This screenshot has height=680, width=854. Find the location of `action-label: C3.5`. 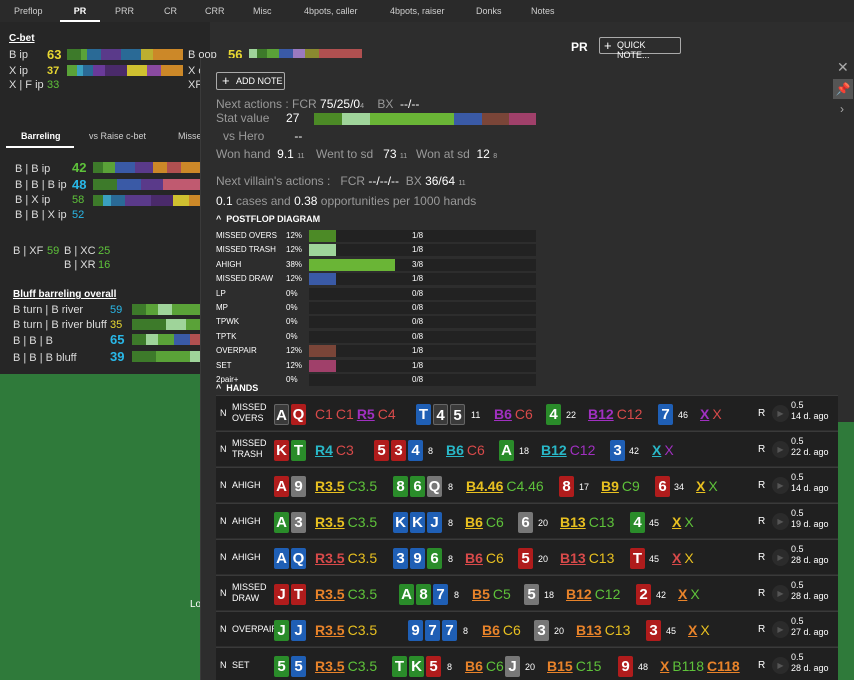

action-label: C3.5 is located at coordinates (362, 630).